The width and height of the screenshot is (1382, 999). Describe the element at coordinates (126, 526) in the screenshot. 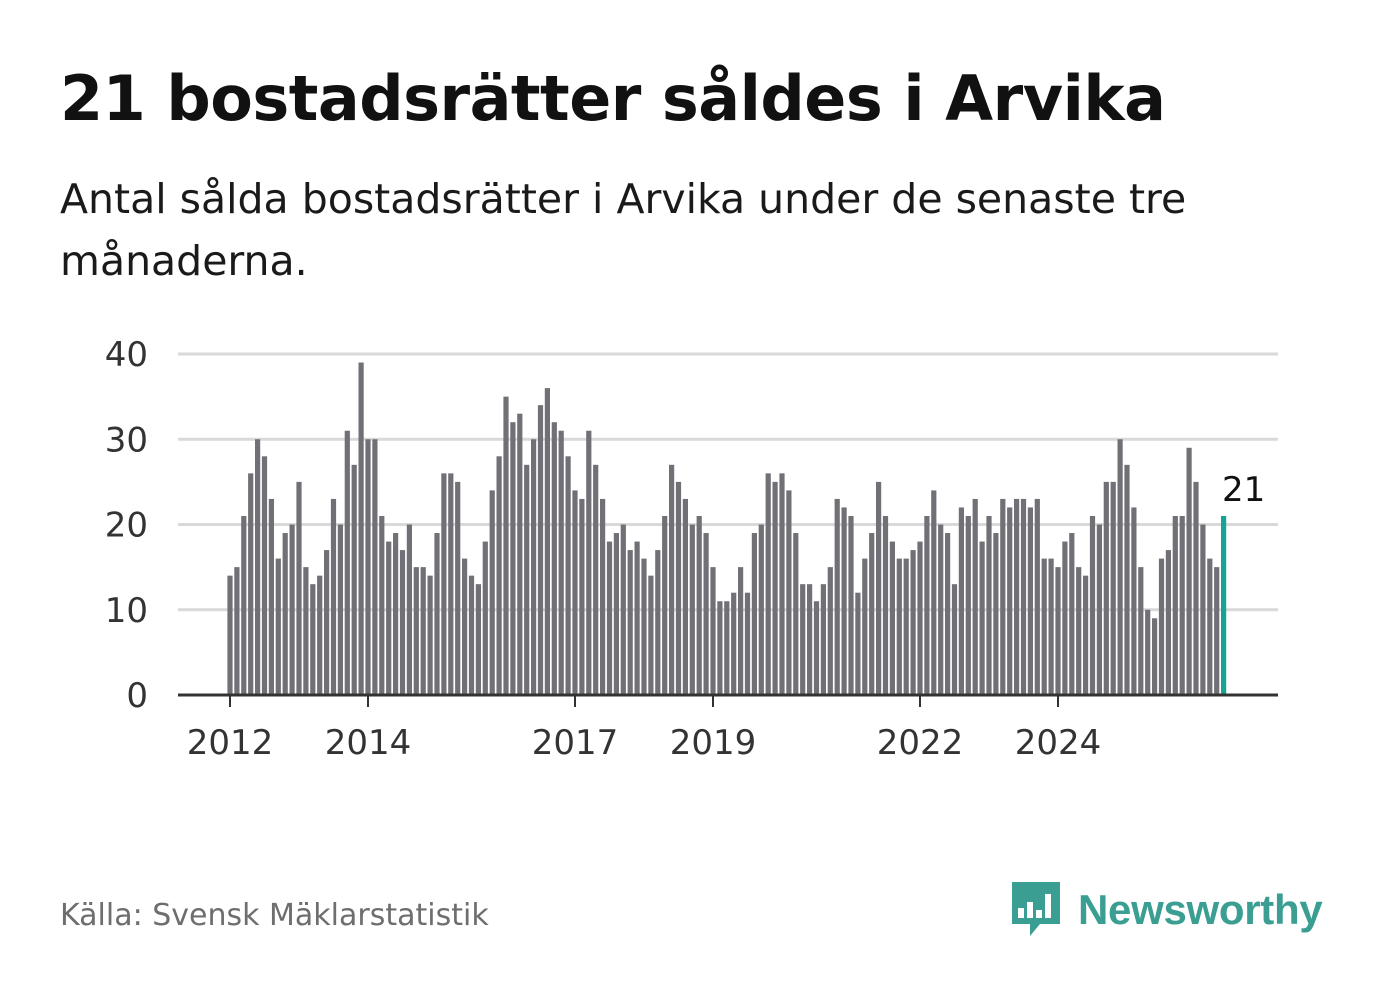

I see `y-tick-label: 20` at that location.